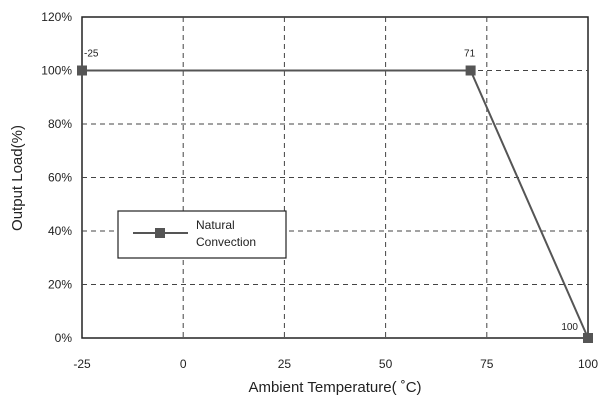 This screenshot has height=400, width=599. I want to click on legend-marker, so click(160, 233).